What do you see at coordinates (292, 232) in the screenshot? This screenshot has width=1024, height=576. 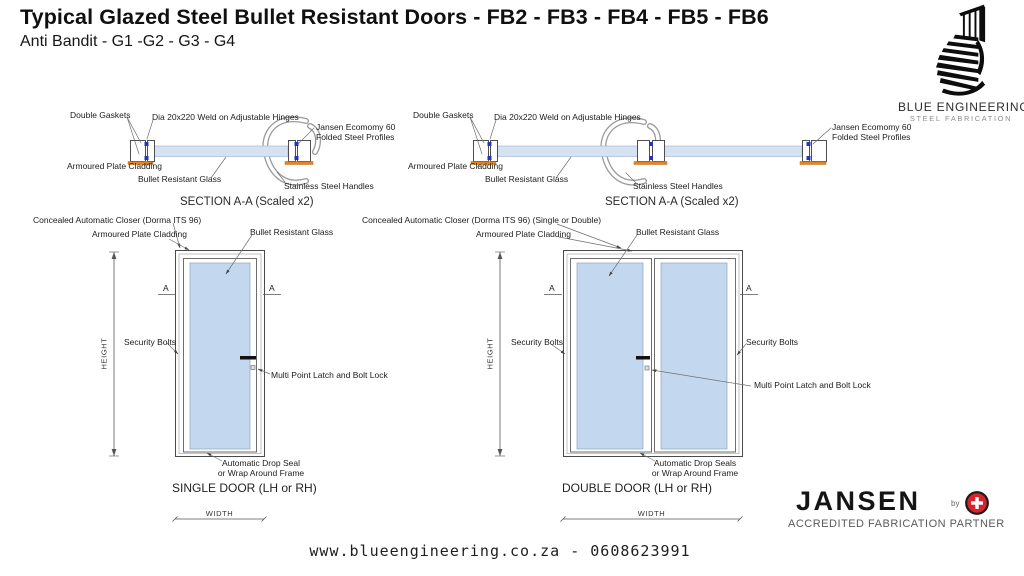 I see `label-glass-single: Bullet Resistant Glass` at bounding box center [292, 232].